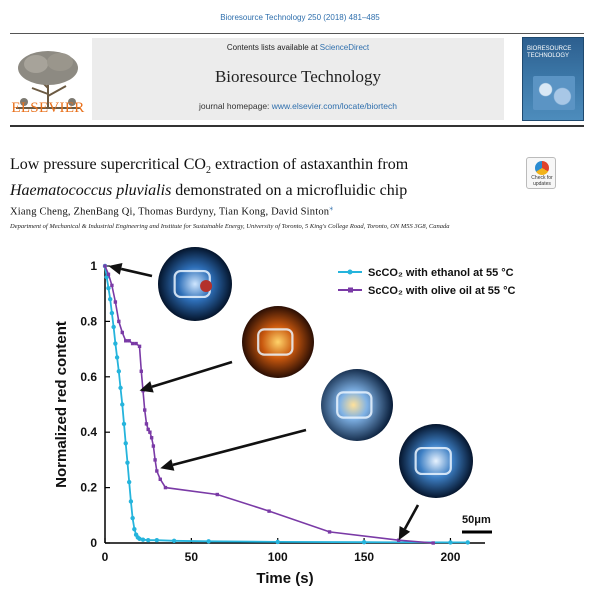 This screenshot has width=600, height=600. Describe the element at coordinates (476, 520) in the screenshot. I see `scale-bar-label: 50μm` at that location.